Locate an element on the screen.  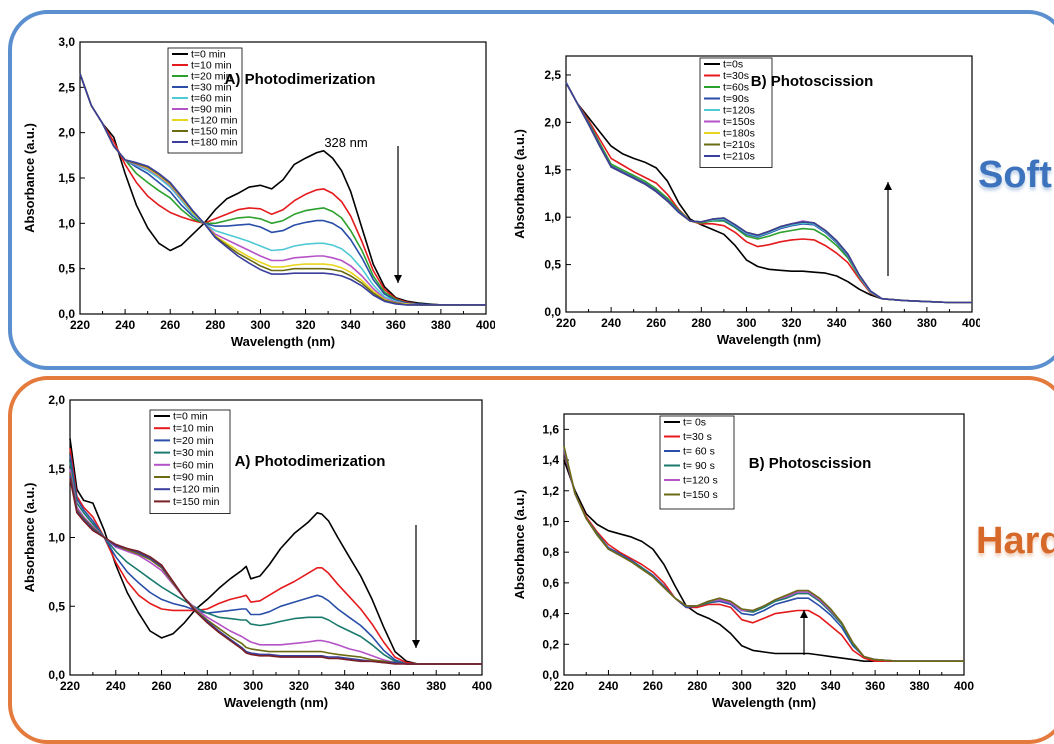
legend-label: t=120 s is located at coordinates (700, 481).